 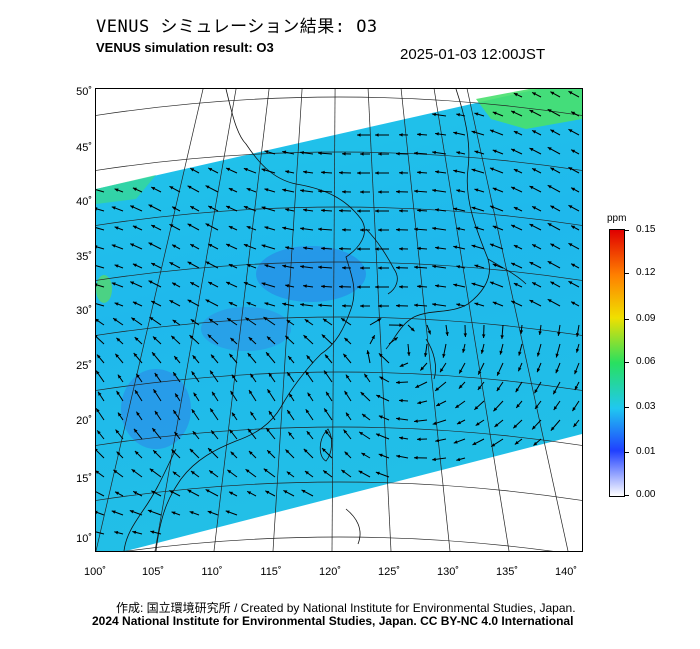 What do you see at coordinates (84, 366) in the screenshot?
I see `lat-label-25: 25˚` at bounding box center [84, 366].